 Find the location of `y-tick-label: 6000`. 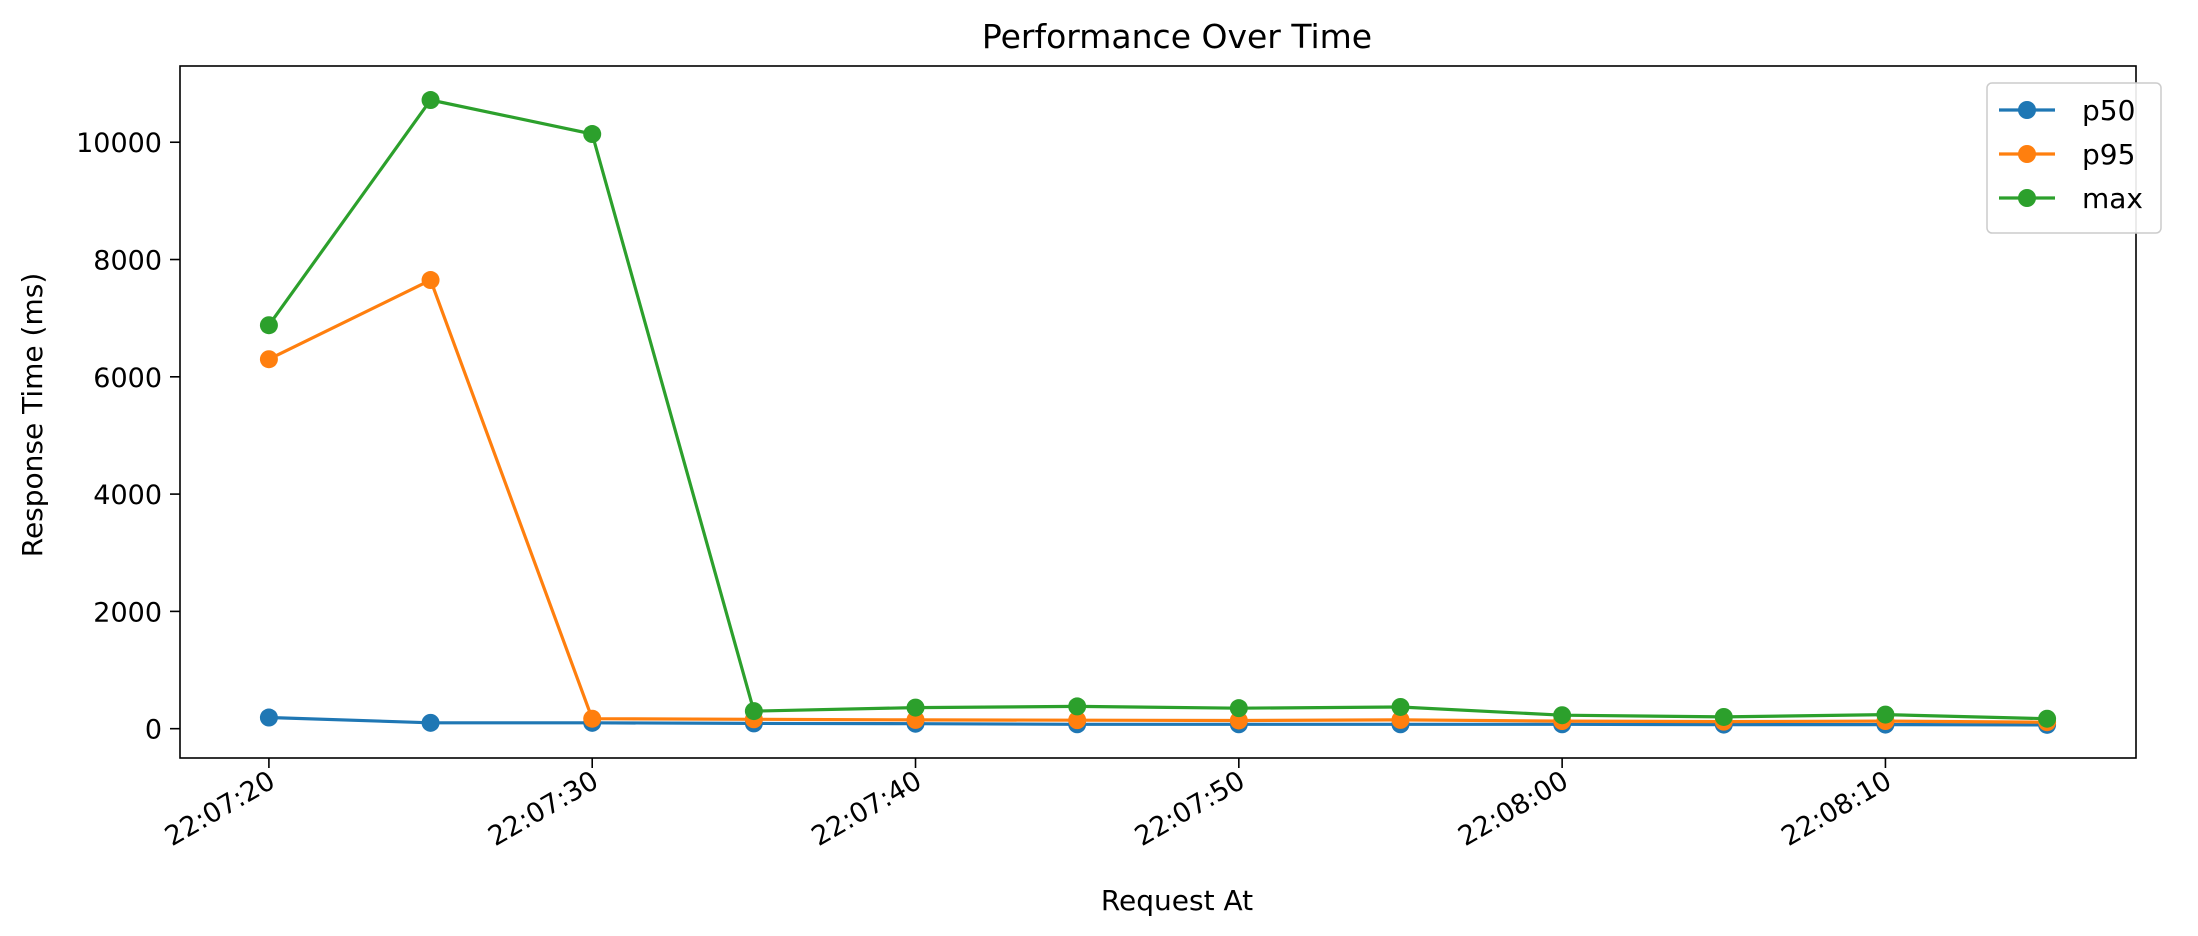

y-tick-label: 6000 is located at coordinates (127, 378).